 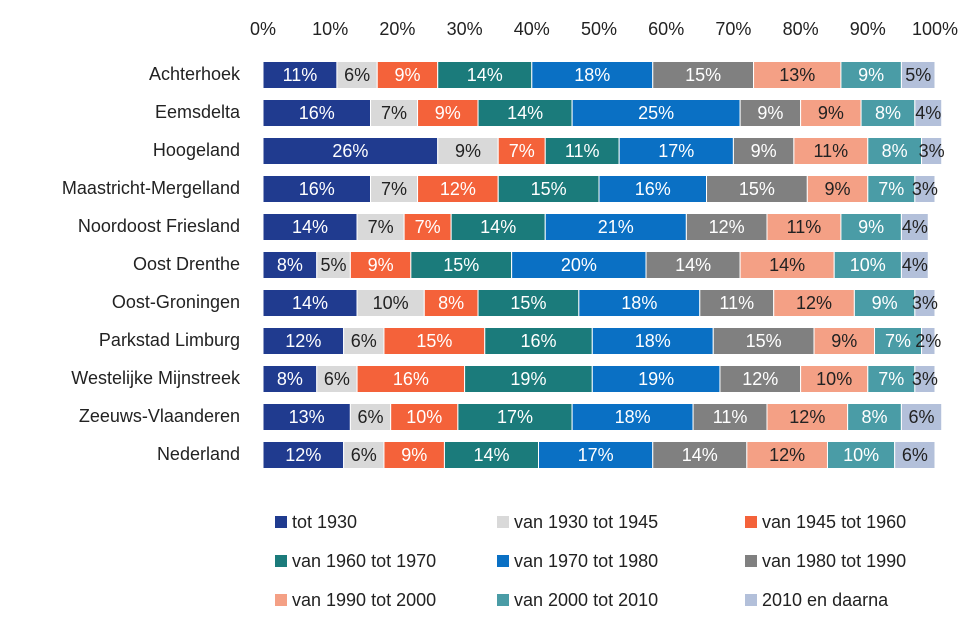 What do you see at coordinates (532, 29) in the screenshot?
I see `x-tick-label: 40%` at bounding box center [532, 29].